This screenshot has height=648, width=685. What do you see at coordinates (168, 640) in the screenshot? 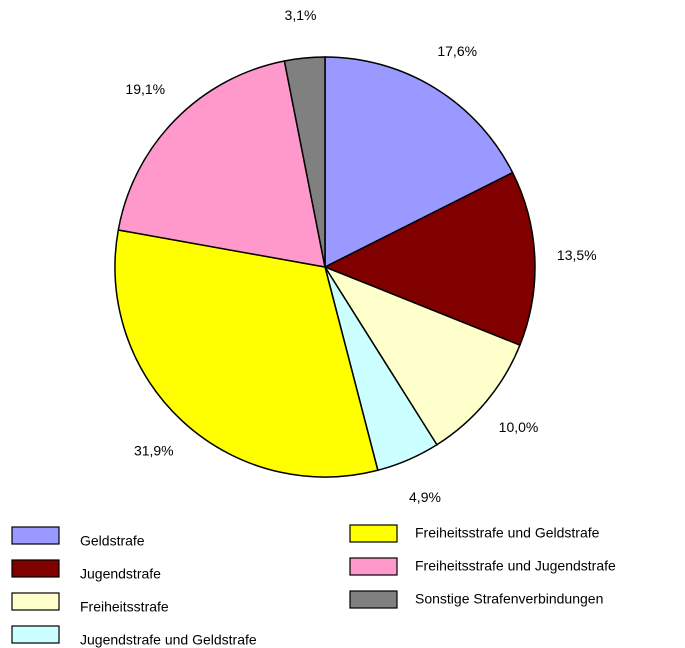
I see `legend-label: Jugendstrafe und Geldstrafe` at bounding box center [168, 640].